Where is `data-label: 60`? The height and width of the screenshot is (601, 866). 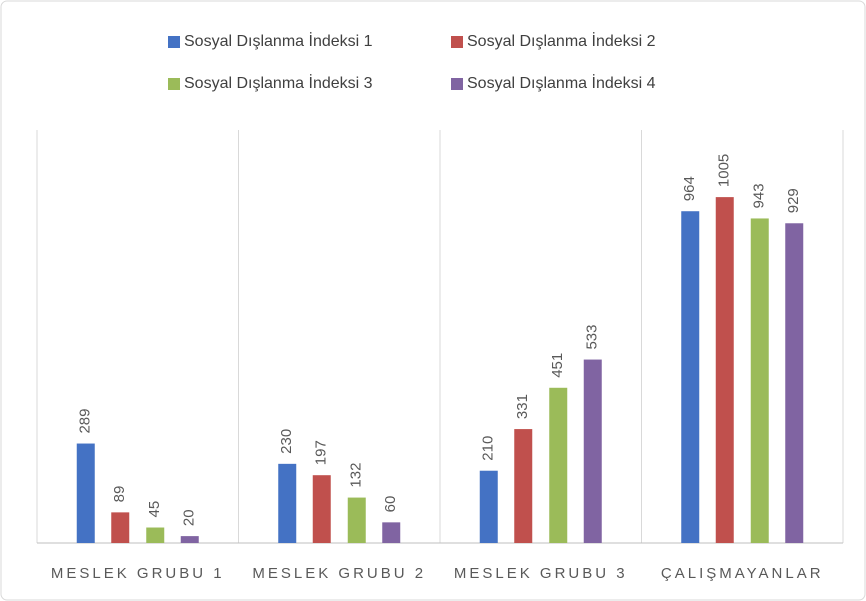
data-label: 60 is located at coordinates (390, 504).